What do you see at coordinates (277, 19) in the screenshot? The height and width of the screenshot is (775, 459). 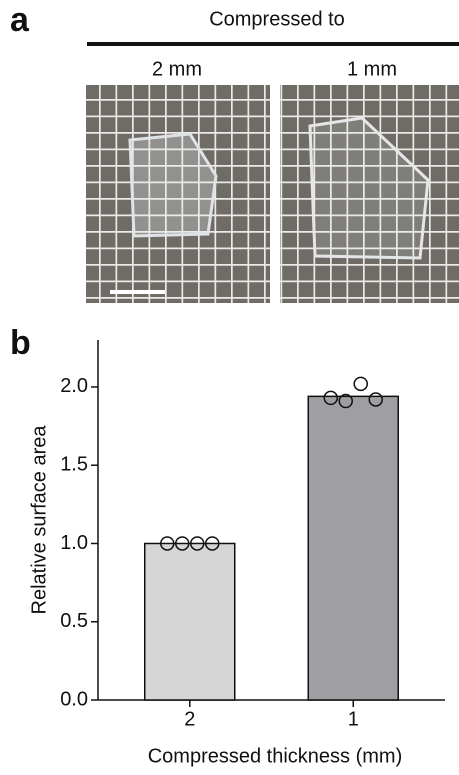 I see `header: Compressed to` at bounding box center [277, 19].